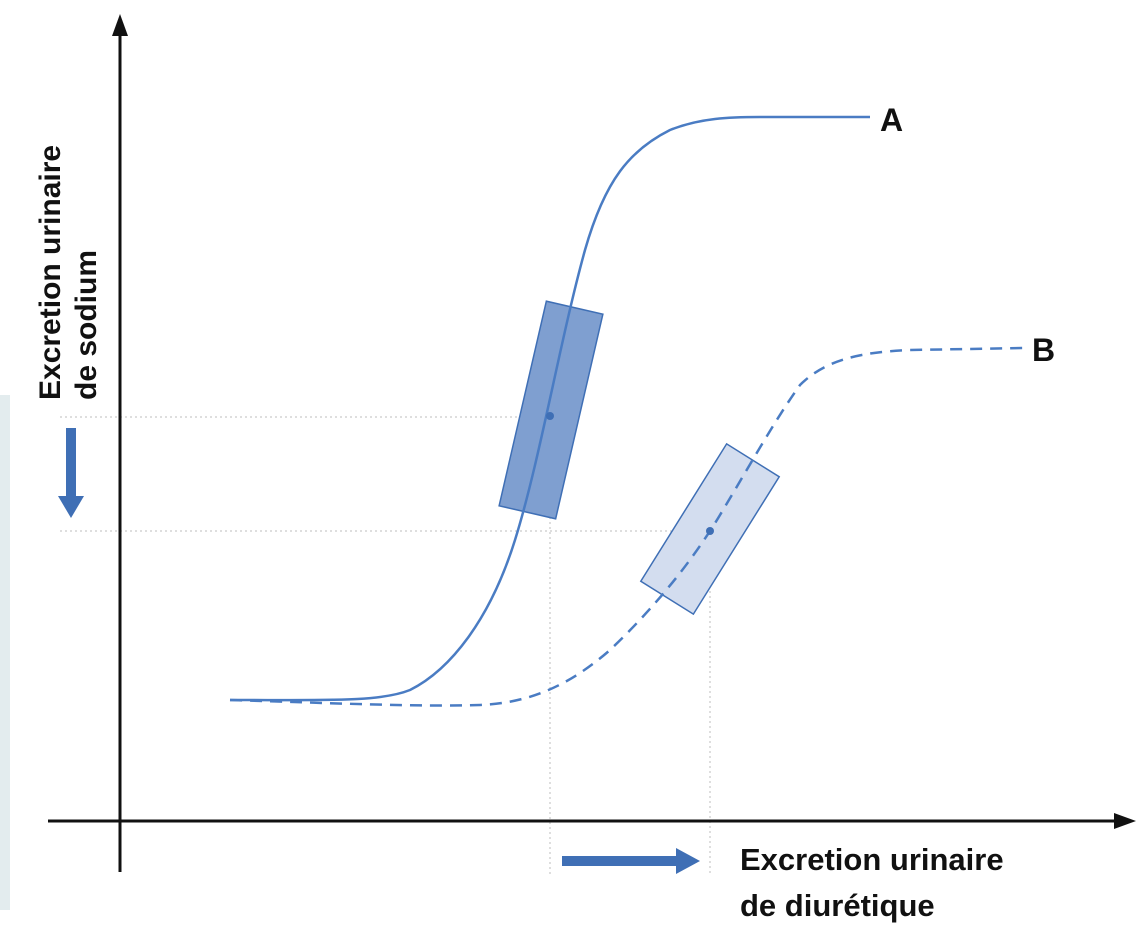  Describe the element at coordinates (68, 272) in the screenshot. I see `y-axis-label: Excretion urinaire de sodium` at that location.